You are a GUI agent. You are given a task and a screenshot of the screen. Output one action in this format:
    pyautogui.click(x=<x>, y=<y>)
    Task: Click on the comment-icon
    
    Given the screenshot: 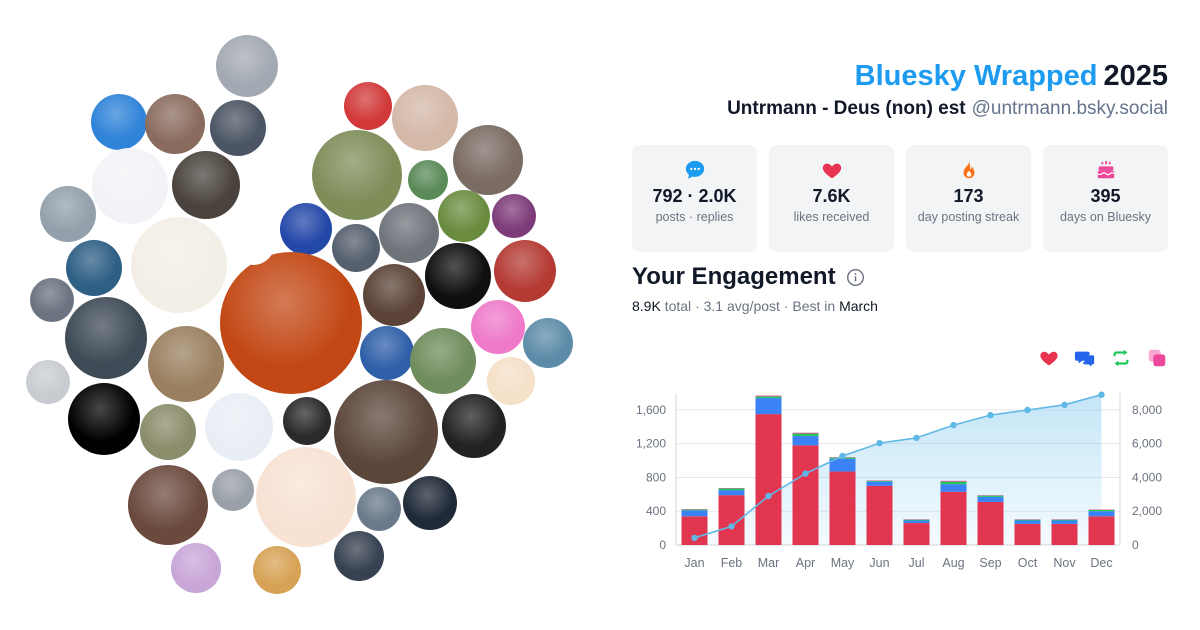 What is the action you would take?
    pyautogui.click(x=1085, y=358)
    